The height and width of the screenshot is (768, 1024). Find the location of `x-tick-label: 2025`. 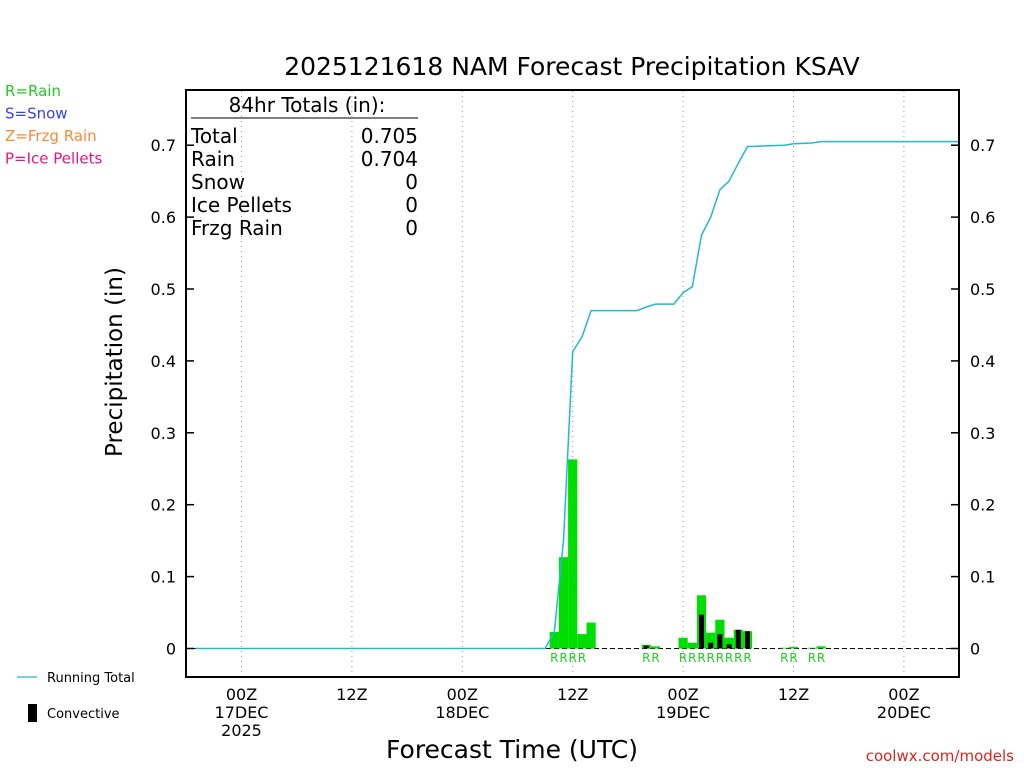

x-tick-label: 2025 is located at coordinates (241, 730).